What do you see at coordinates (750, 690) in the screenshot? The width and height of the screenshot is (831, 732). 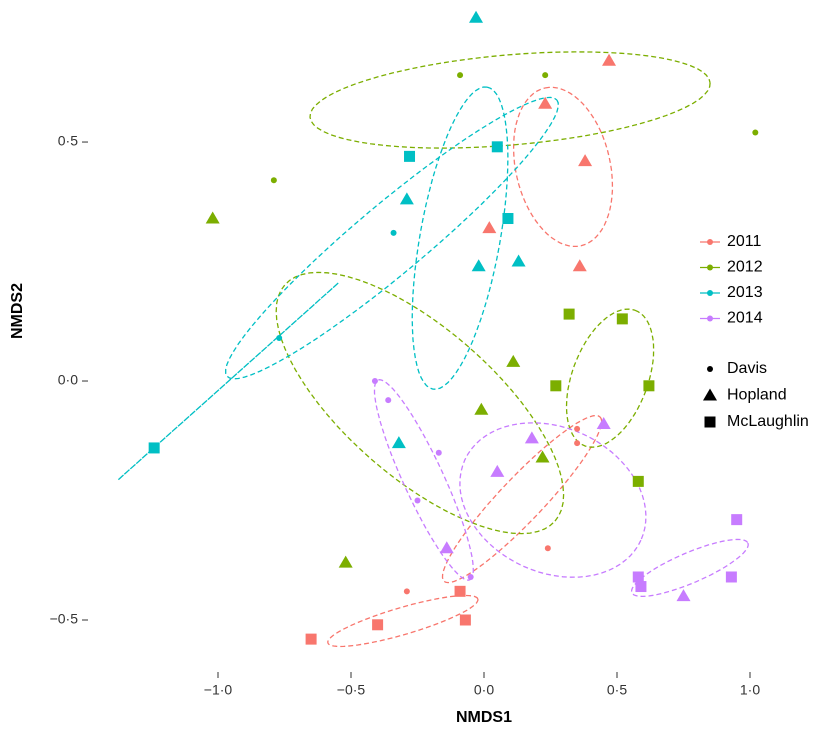 I see `x-tick-label: 1·0` at bounding box center [750, 690].